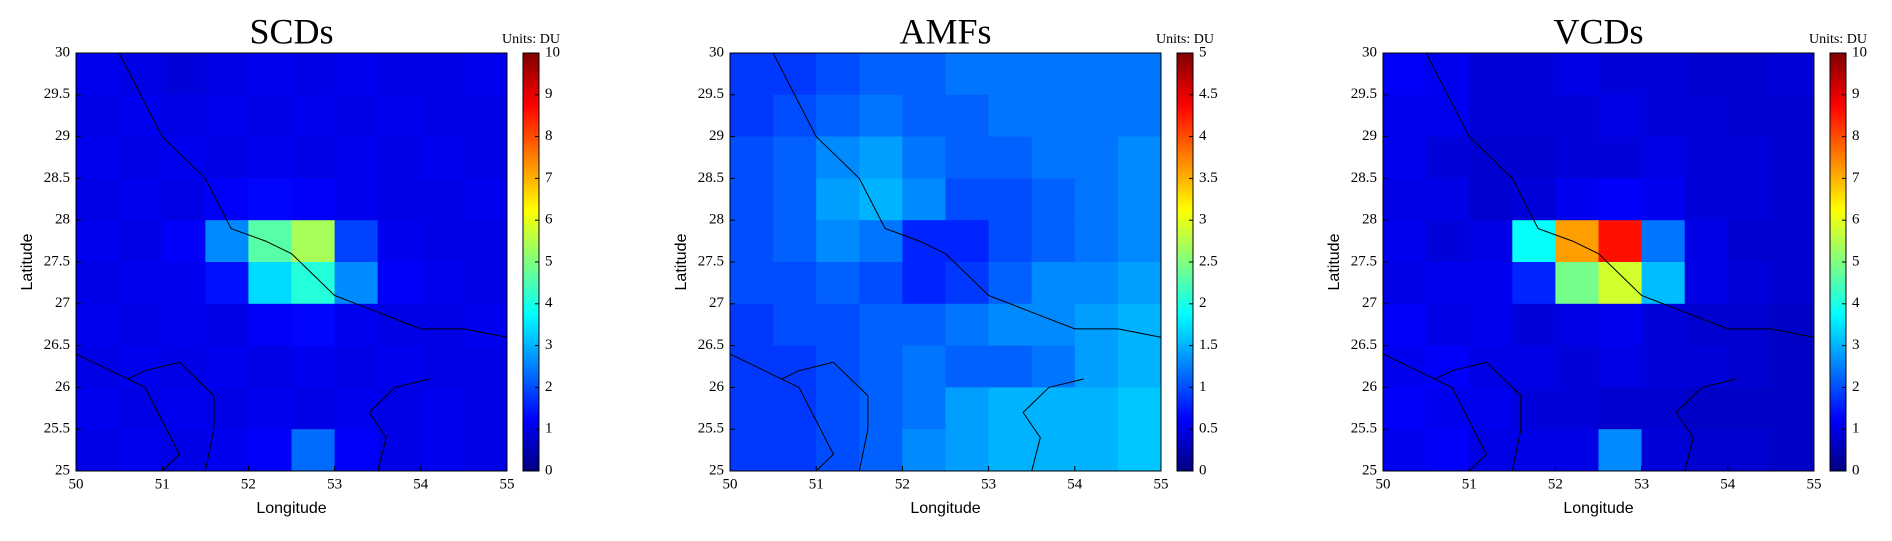  What do you see at coordinates (1369, 220) in the screenshot?
I see `y-tick-label: 28` at bounding box center [1369, 220].